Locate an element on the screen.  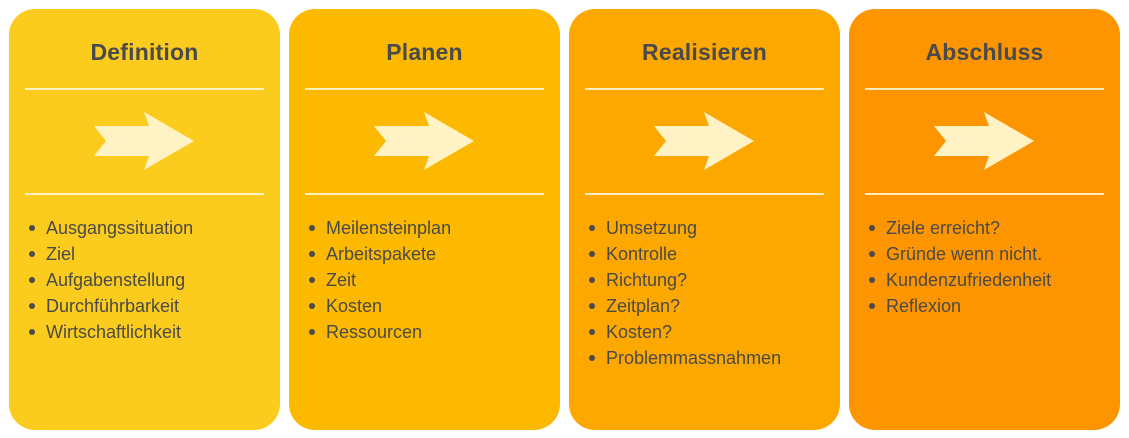
list-item: Arbeitspakete is located at coordinates (379, 254).